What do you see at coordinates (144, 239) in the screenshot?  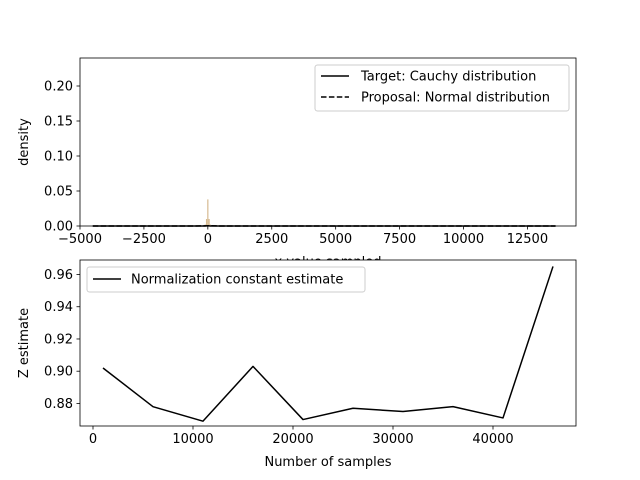 I see `x-tick-label: −2500` at bounding box center [144, 239].